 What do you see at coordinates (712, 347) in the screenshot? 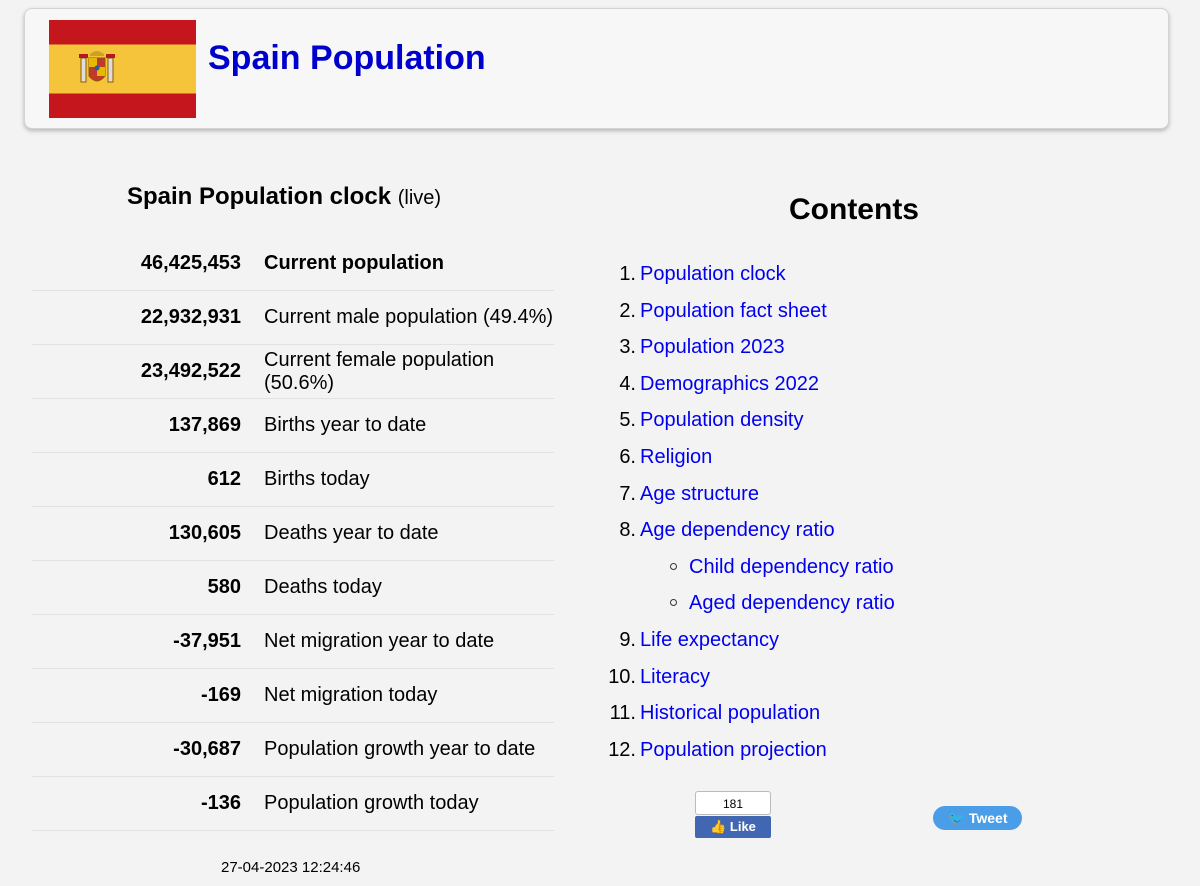
I see `contents-link: Population 2023` at bounding box center [712, 347].